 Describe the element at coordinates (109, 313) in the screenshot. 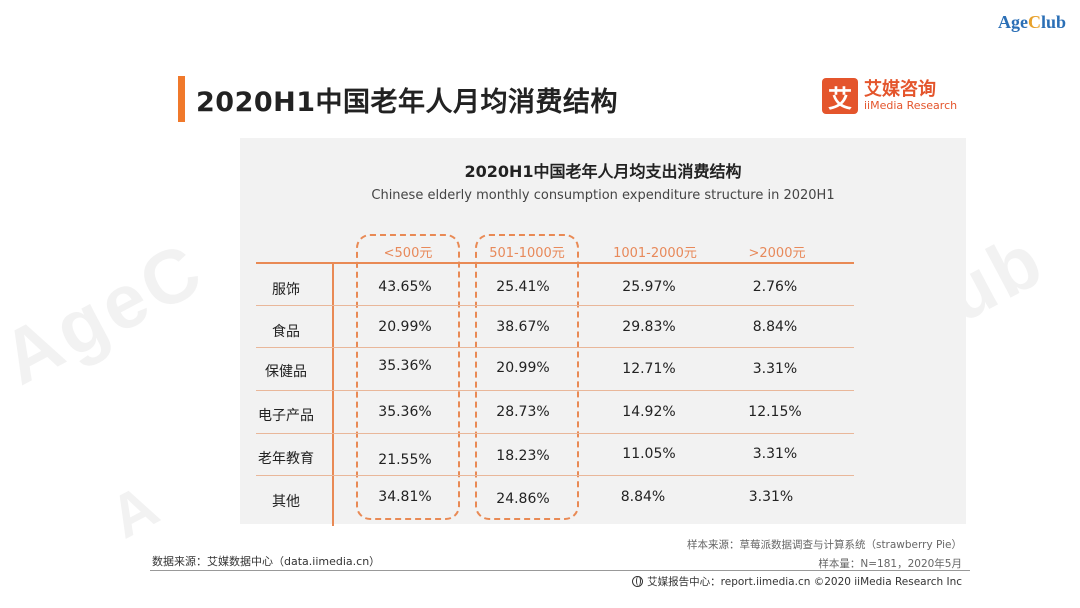

I see `watermark-left: AgeC` at that location.